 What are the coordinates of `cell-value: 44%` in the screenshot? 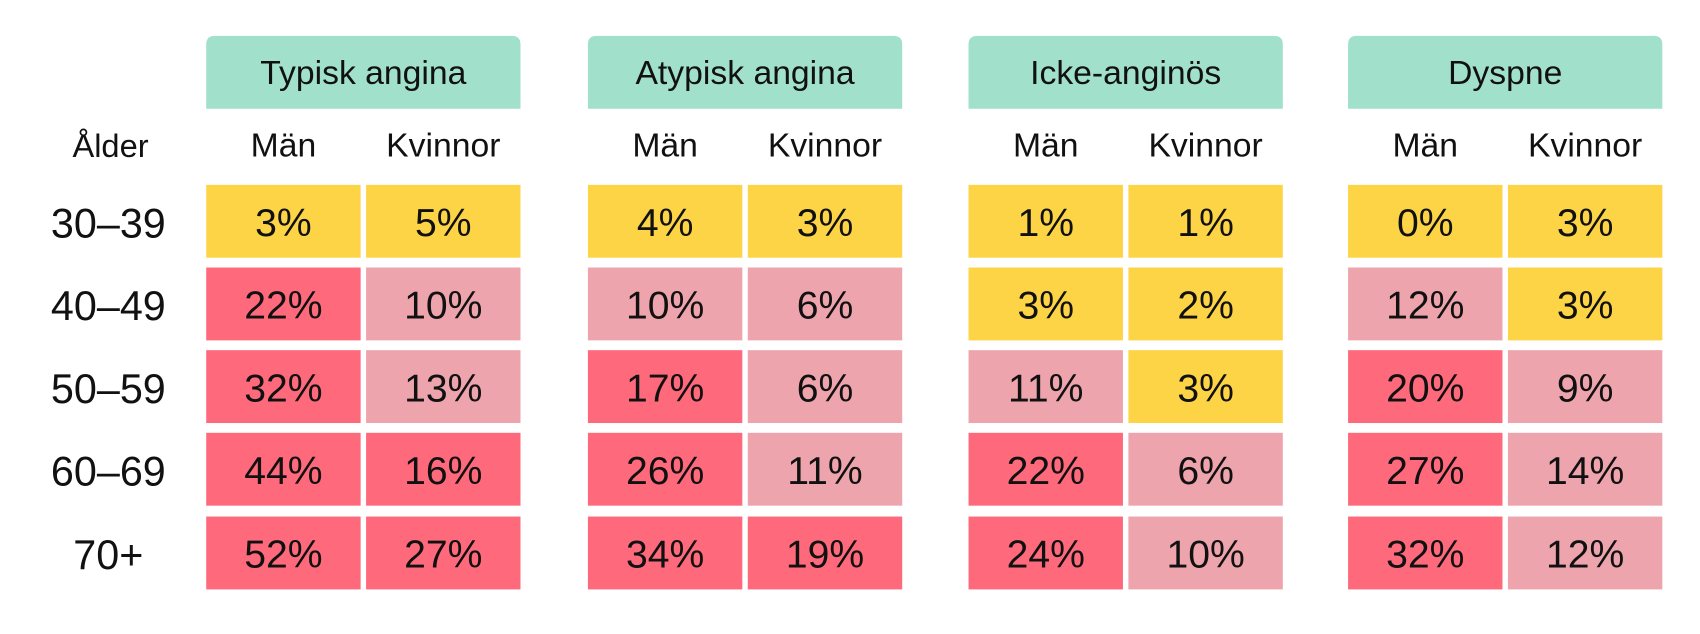 It's located at (283, 471).